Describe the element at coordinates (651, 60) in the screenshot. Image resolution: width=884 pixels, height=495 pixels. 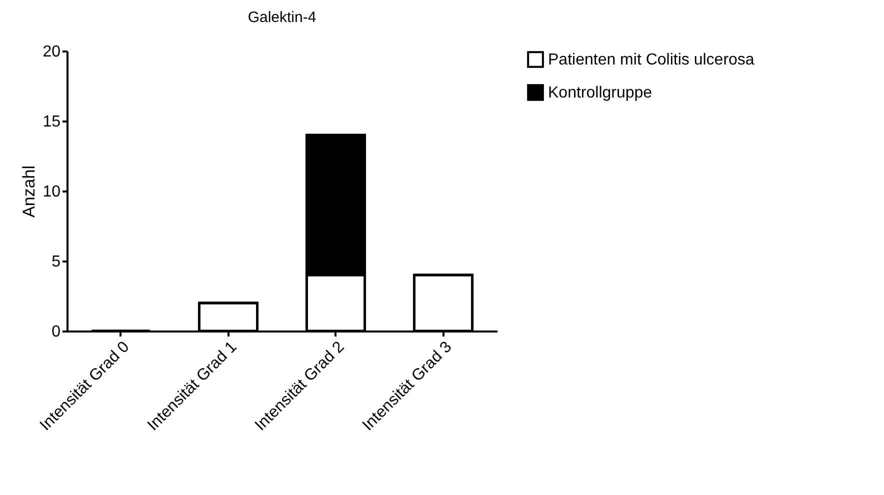
I see `legend-label: Patienten mit Colitis ulcerosa` at that location.